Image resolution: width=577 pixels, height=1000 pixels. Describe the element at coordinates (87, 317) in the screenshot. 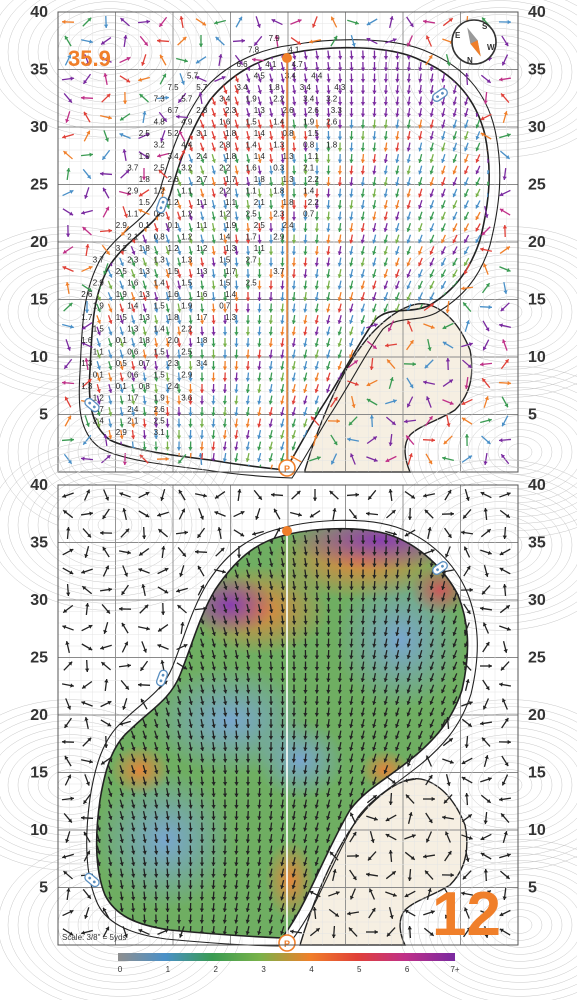

I see `slope-reading: 1.7` at that location.